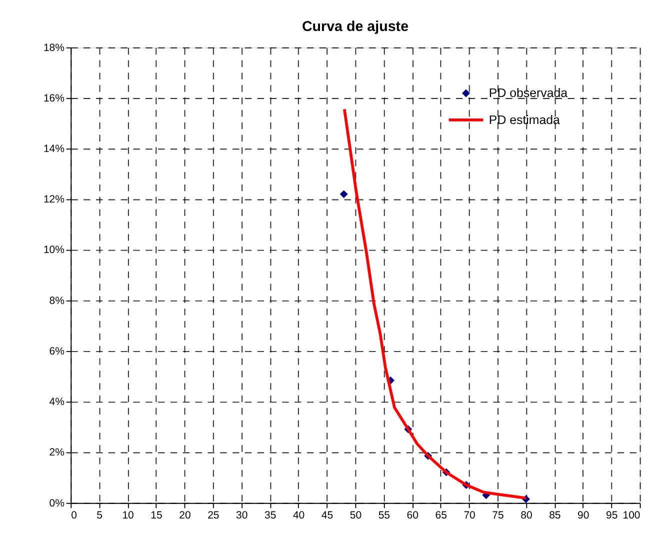 This screenshot has width=657, height=544. What do you see at coordinates (56, 351) in the screenshot?
I see `y-tick-label: 6%` at bounding box center [56, 351].